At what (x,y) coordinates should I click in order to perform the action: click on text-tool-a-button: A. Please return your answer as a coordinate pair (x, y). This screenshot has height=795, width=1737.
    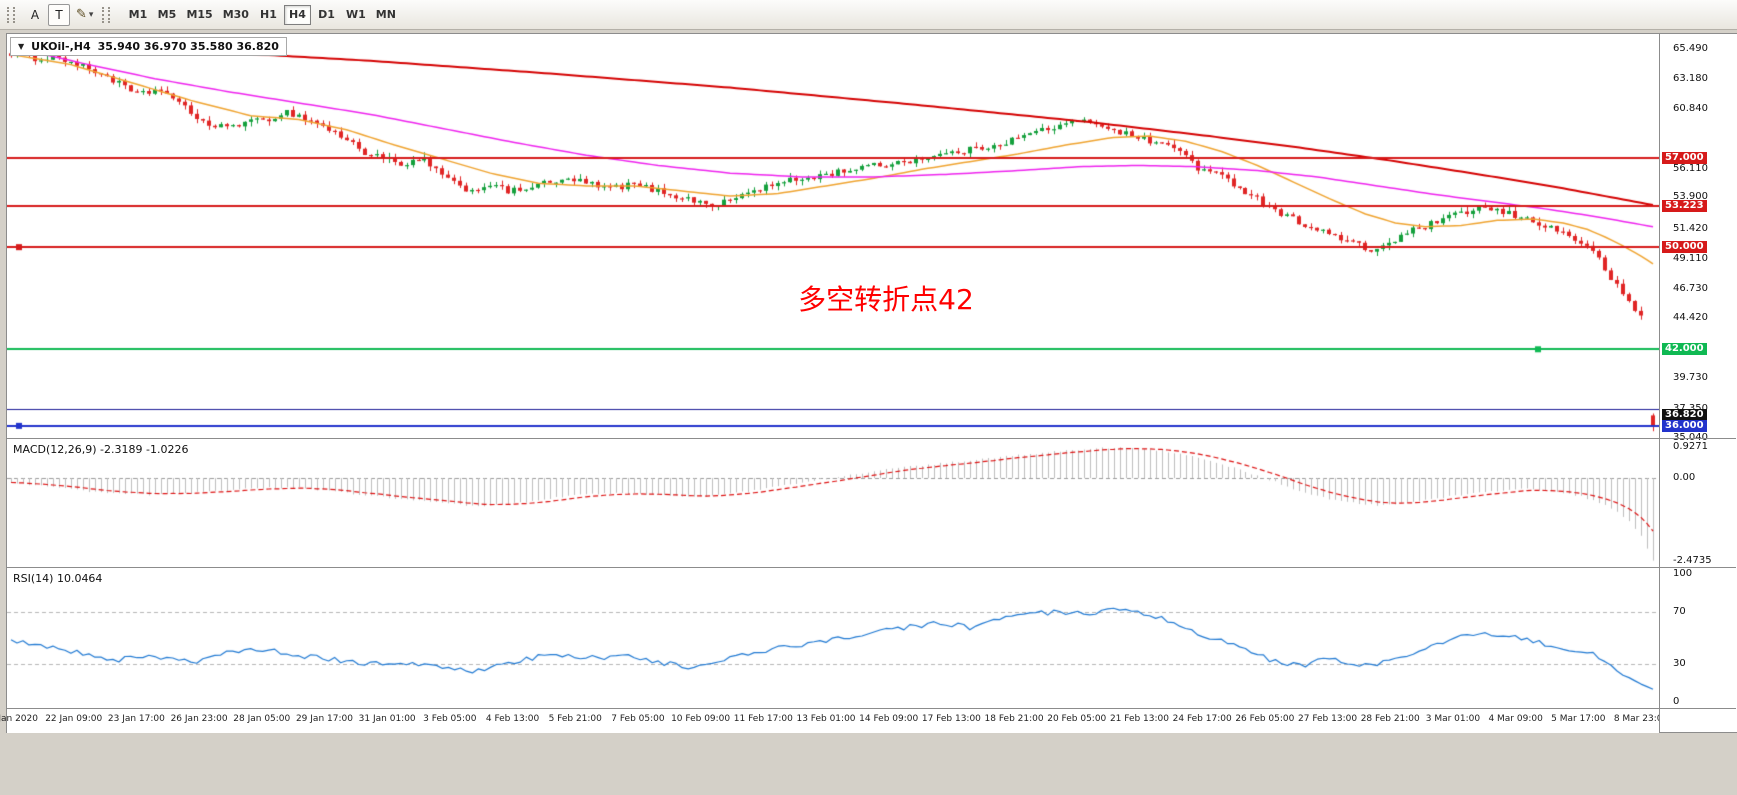
    Looking at the image, I should click on (35, 14).